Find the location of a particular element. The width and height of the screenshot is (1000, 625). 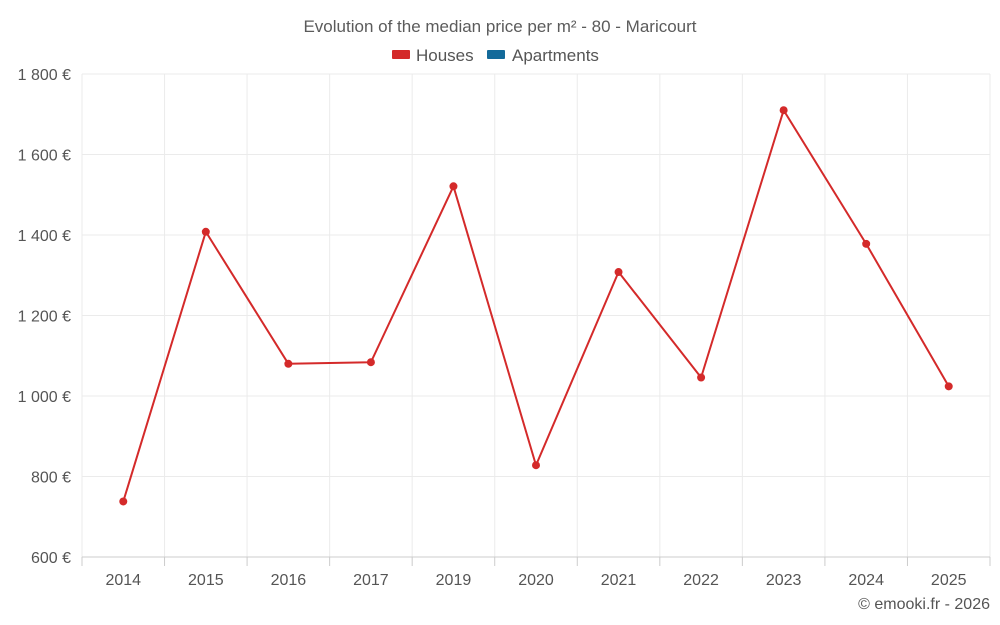

y-tick-label: 1 600 € is located at coordinates (44, 156).